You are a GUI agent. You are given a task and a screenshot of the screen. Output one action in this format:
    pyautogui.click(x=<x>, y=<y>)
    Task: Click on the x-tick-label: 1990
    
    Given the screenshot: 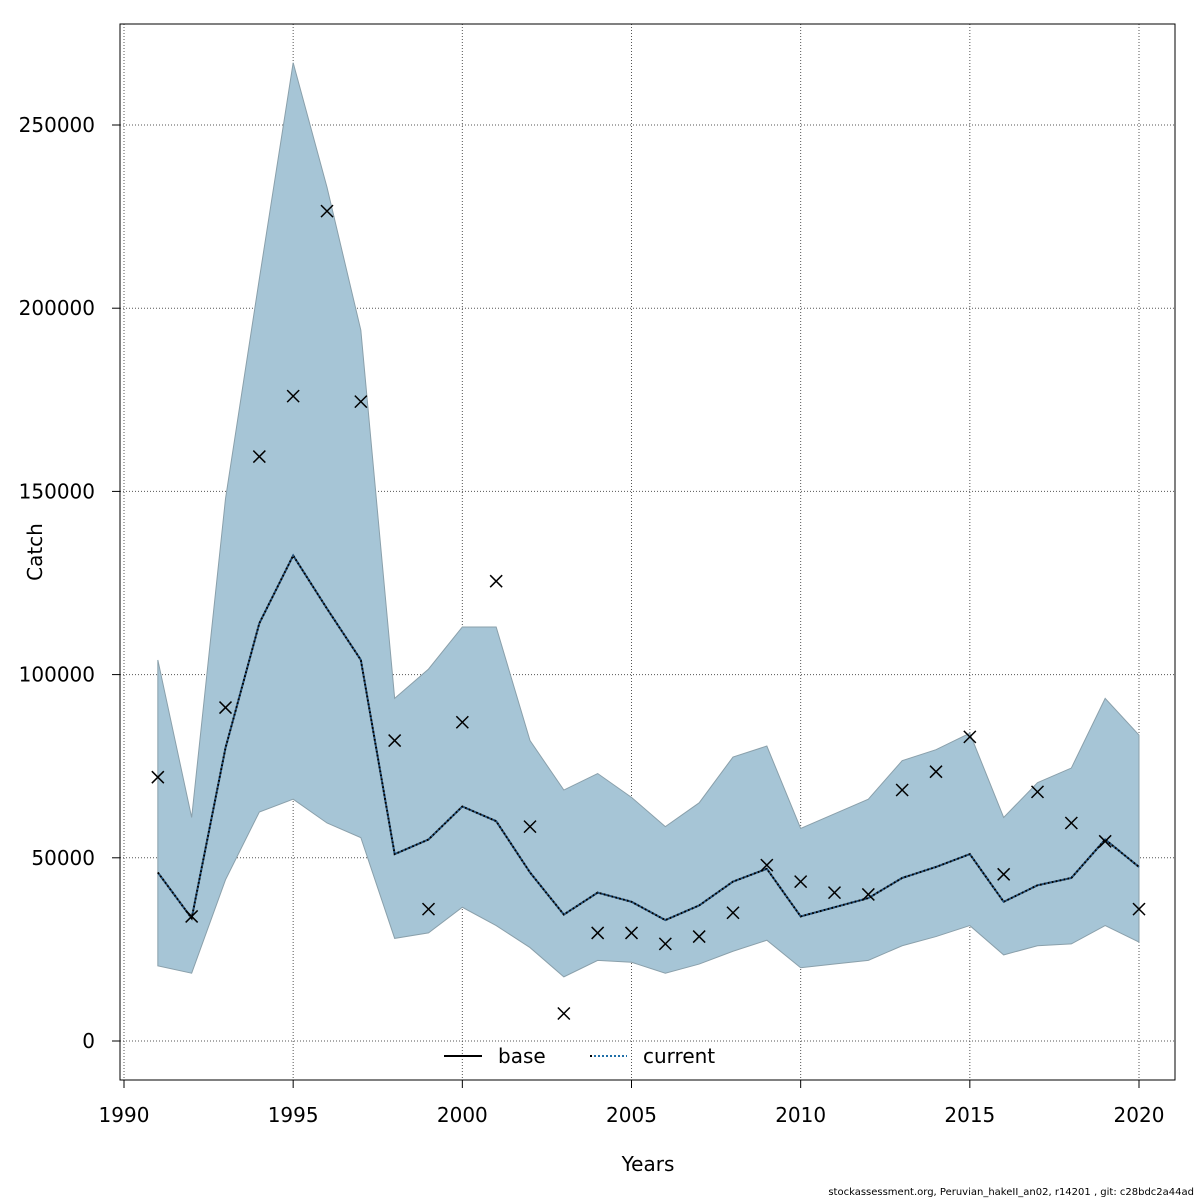 What is the action you would take?
    pyautogui.click(x=124, y=1115)
    